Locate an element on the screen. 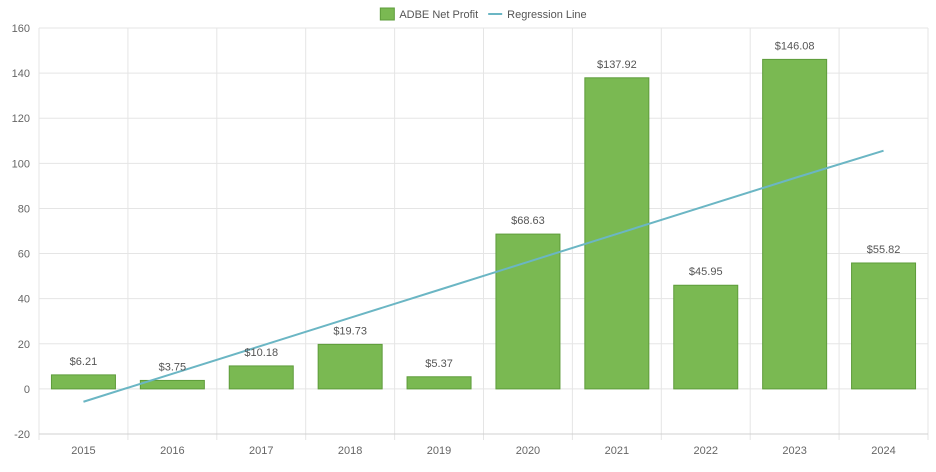 The height and width of the screenshot is (472, 936). bar-value-label: $6.21 is located at coordinates (84, 362).